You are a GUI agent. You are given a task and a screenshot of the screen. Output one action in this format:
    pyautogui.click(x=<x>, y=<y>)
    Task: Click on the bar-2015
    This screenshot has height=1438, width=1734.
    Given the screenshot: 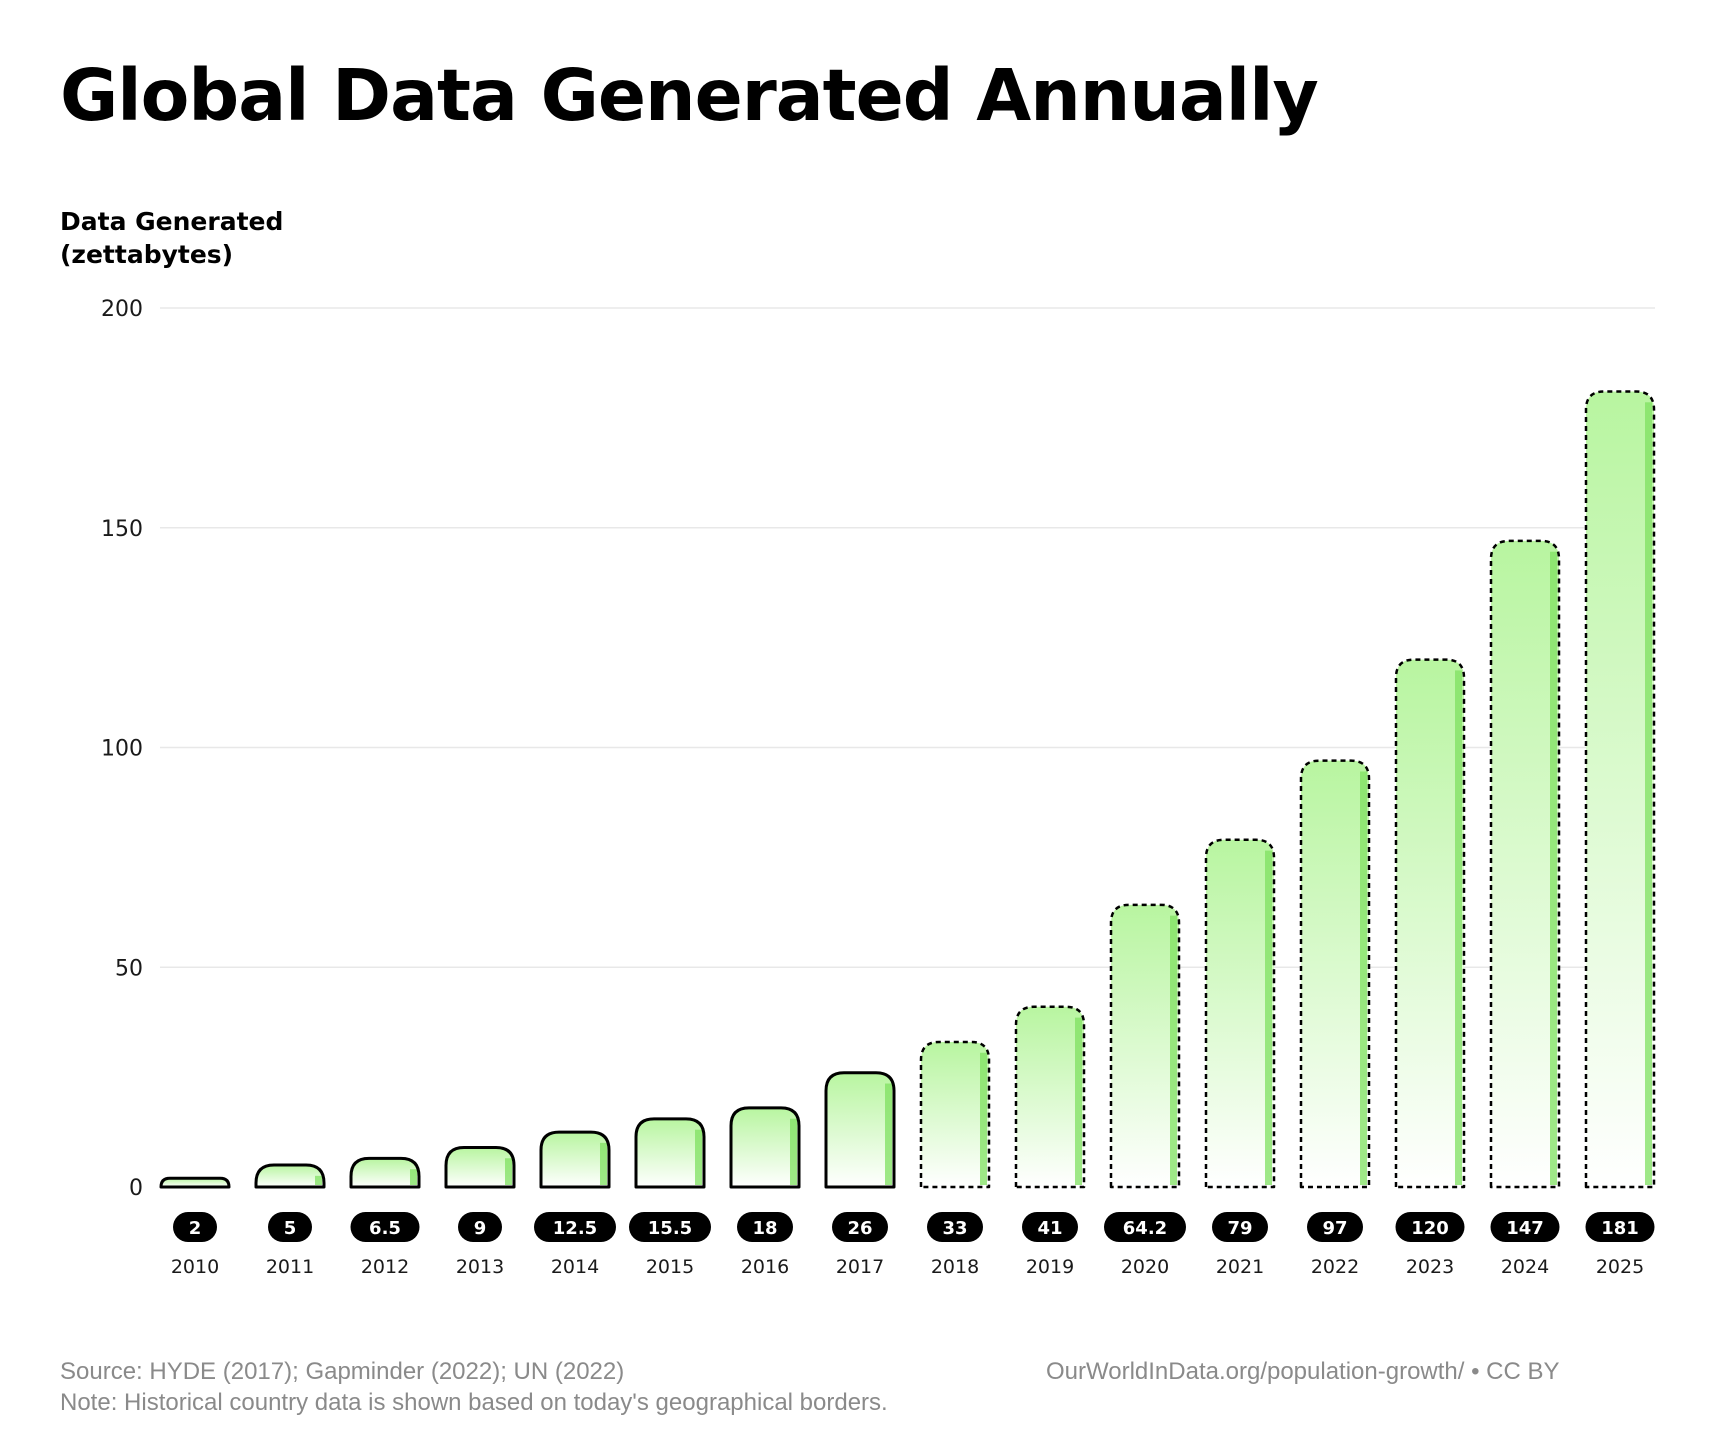 What is the action you would take?
    pyautogui.click(x=670, y=1153)
    